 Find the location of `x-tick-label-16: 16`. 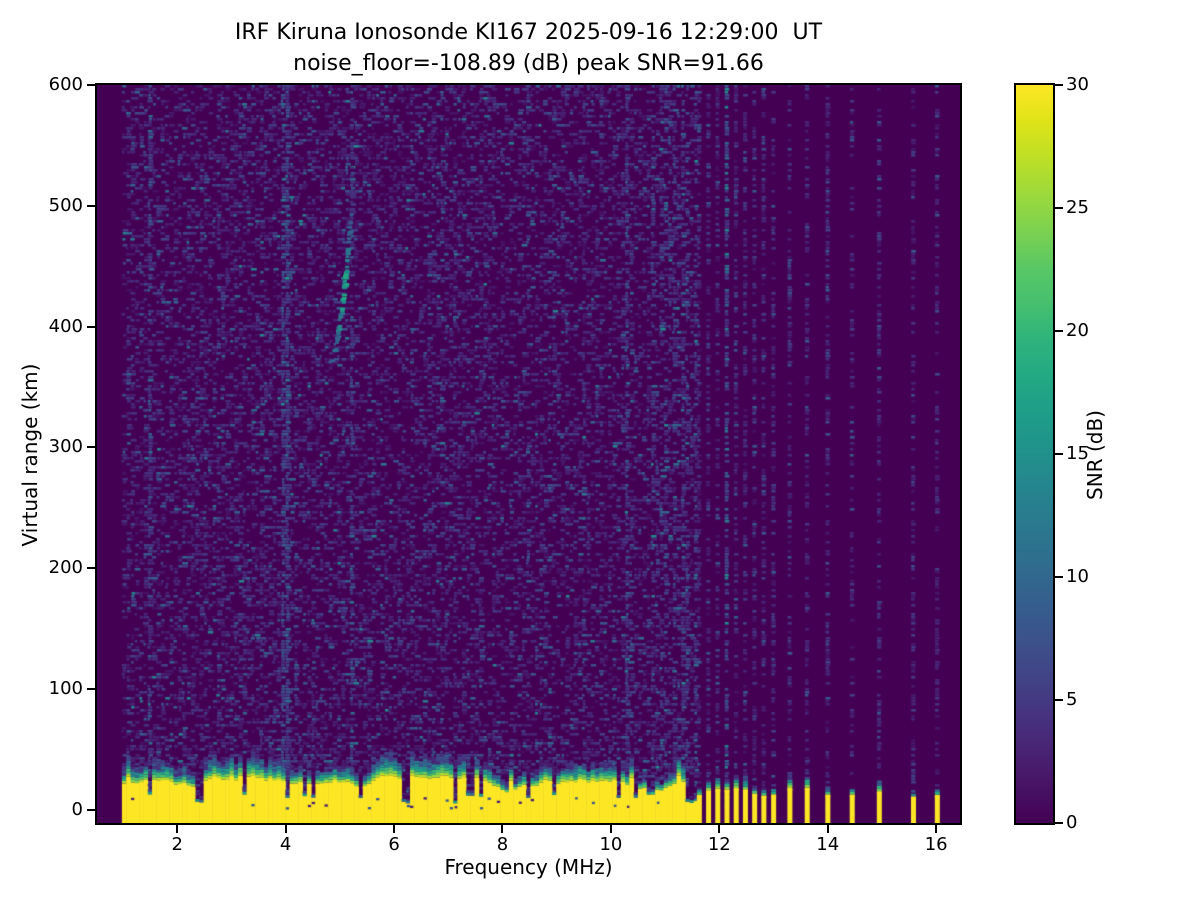

x-tick-label-16: 16 is located at coordinates (936, 844).